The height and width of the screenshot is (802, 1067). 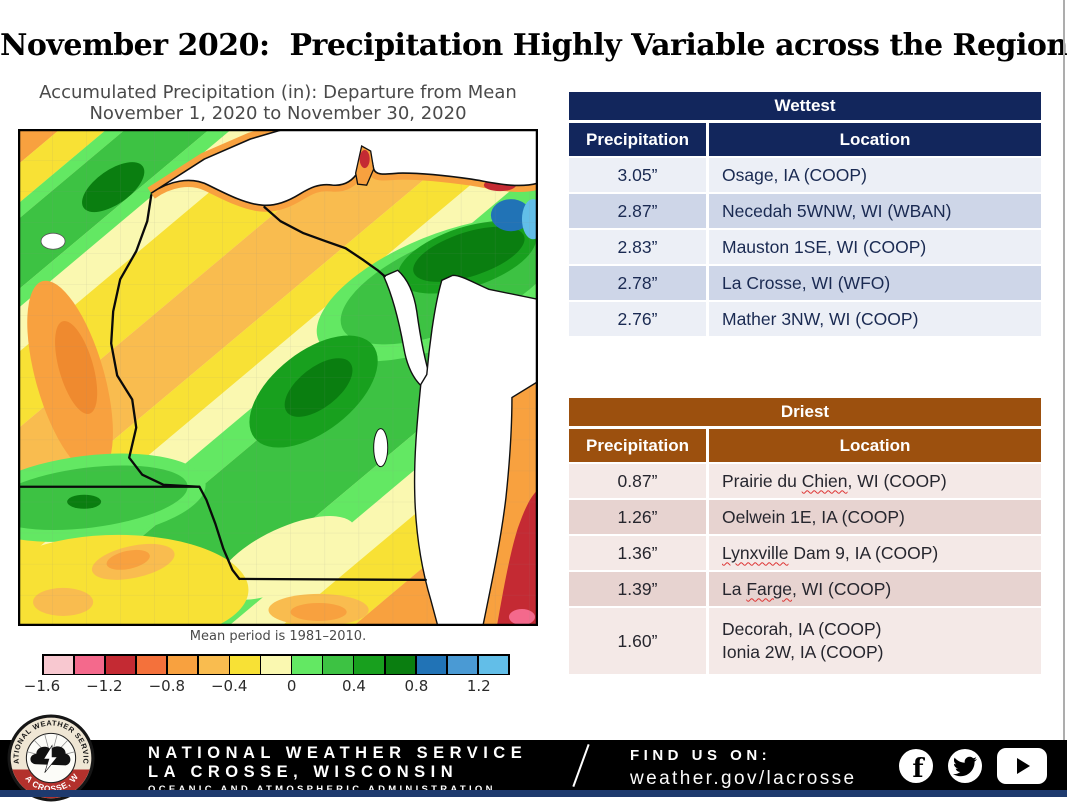 I want to click on slide-edge-divider, so click(x=1064, y=370).